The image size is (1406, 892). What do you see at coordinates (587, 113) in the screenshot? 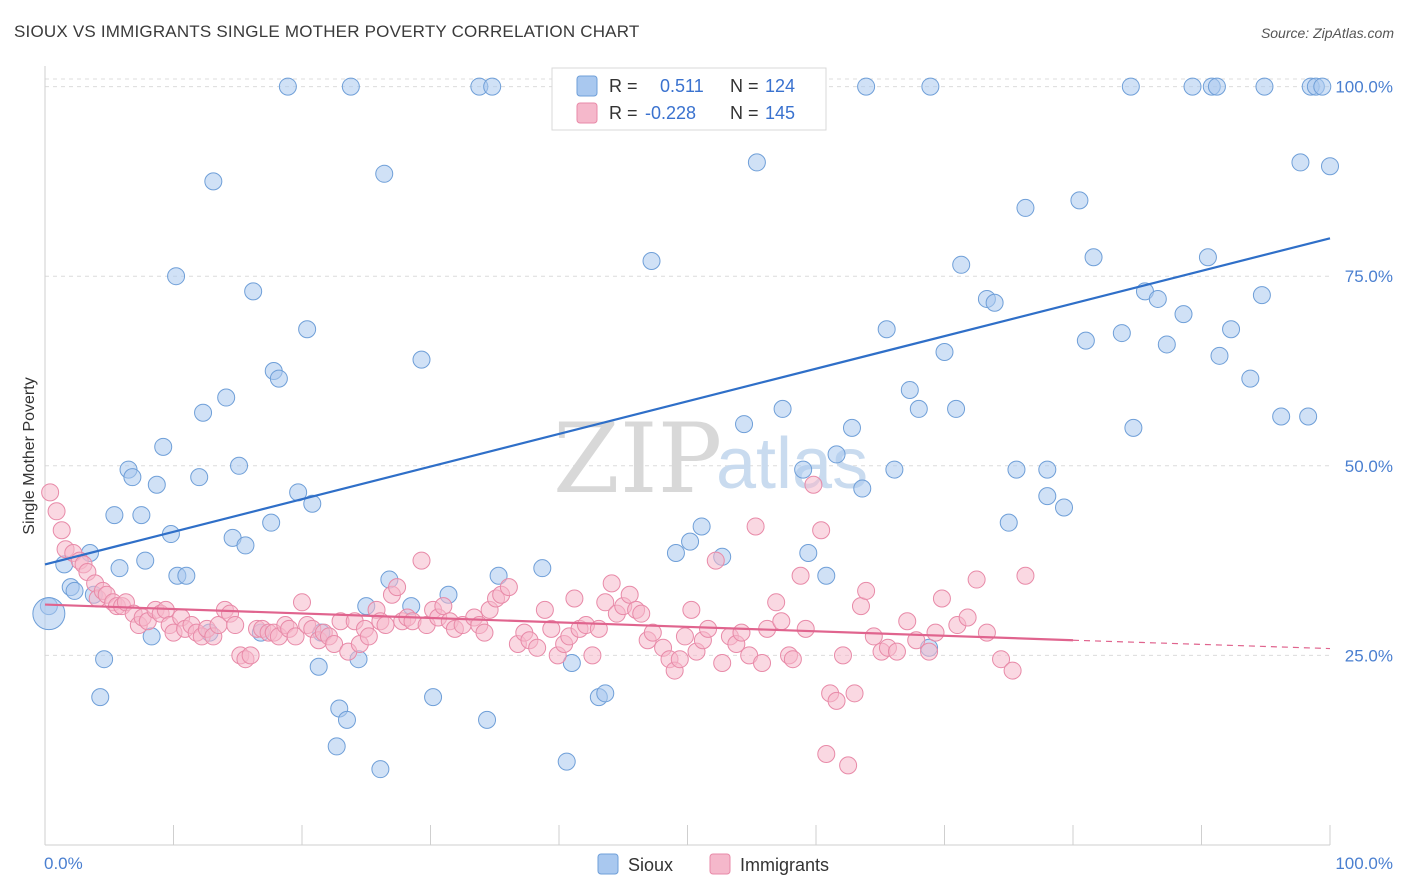
I see `legend-immigrants-swatch` at bounding box center [587, 113].